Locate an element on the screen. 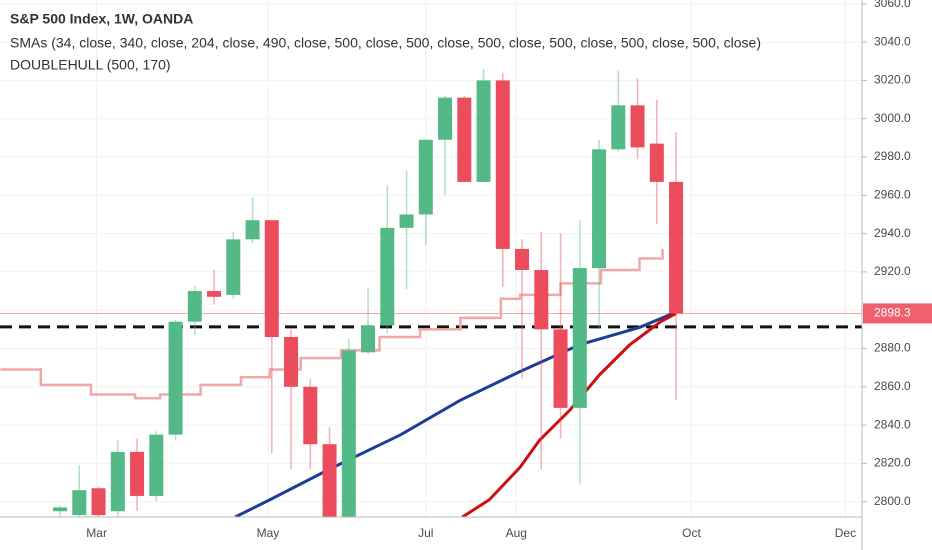 The width and height of the screenshot is (932, 550). y-tick-label: 3060.0 is located at coordinates (892, 5).